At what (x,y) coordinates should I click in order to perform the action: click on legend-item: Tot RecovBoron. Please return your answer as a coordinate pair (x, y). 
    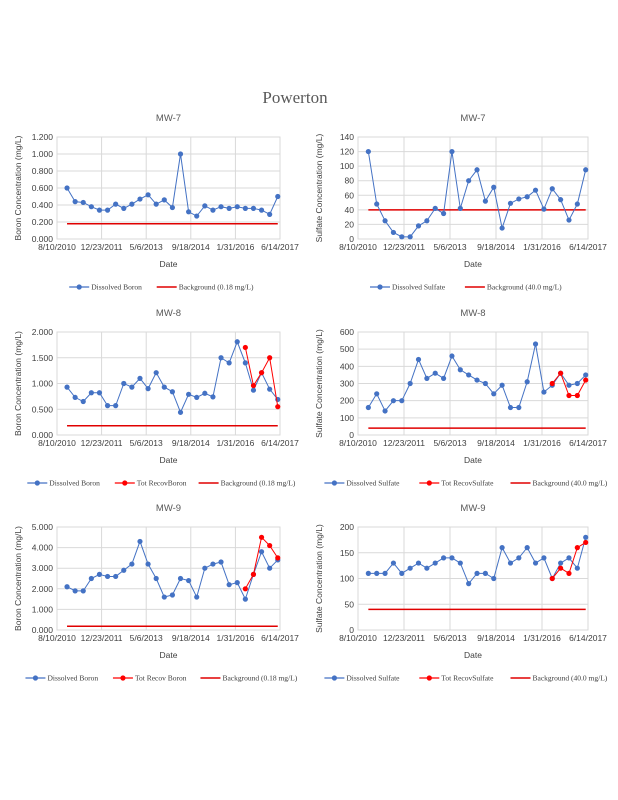
    Looking at the image, I should click on (150, 483).